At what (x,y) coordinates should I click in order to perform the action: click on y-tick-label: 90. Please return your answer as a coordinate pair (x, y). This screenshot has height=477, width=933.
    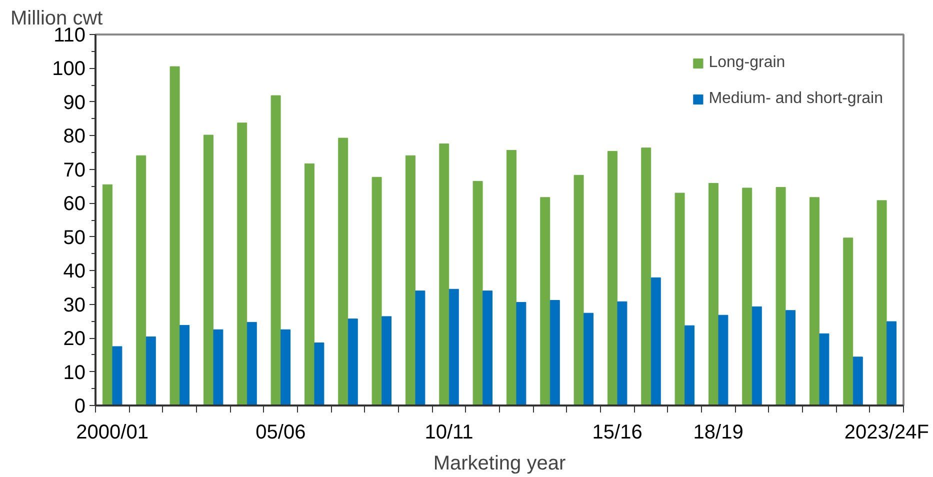
    Looking at the image, I should click on (74, 103).